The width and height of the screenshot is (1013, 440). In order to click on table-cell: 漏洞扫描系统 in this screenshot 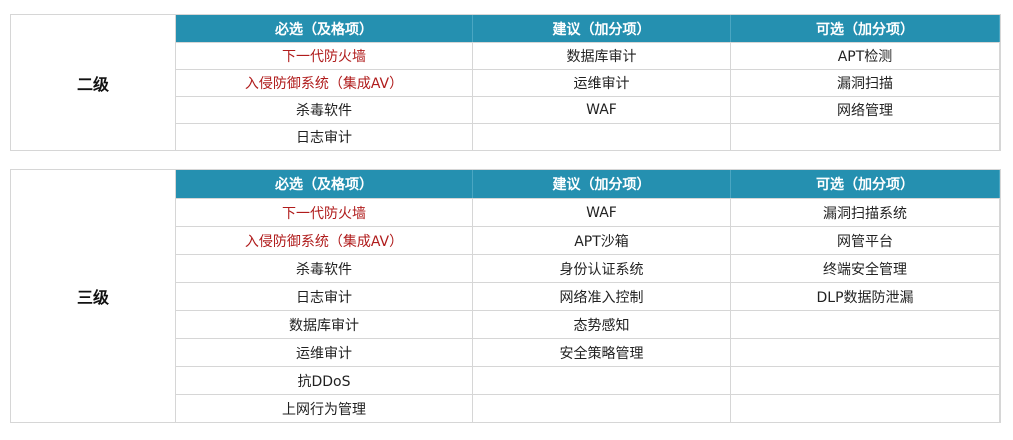, I will do `click(865, 212)`.